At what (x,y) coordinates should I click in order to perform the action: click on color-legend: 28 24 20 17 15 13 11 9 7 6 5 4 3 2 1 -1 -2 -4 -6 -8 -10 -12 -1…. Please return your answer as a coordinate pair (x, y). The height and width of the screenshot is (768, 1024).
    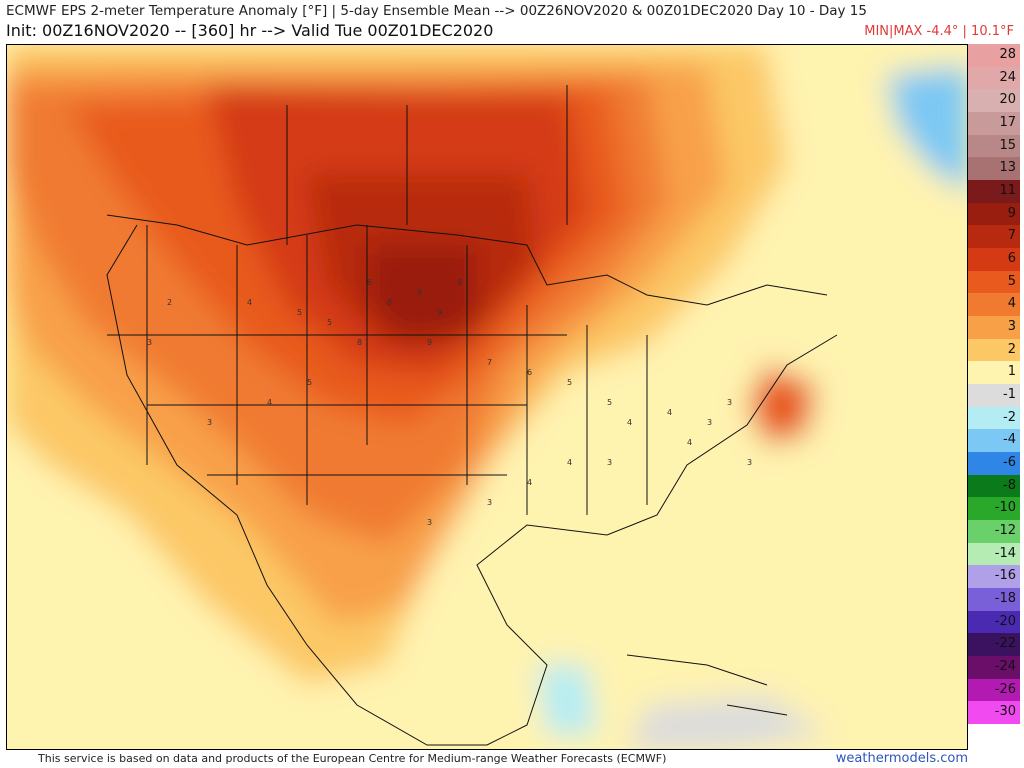
    Looking at the image, I should click on (994, 384).